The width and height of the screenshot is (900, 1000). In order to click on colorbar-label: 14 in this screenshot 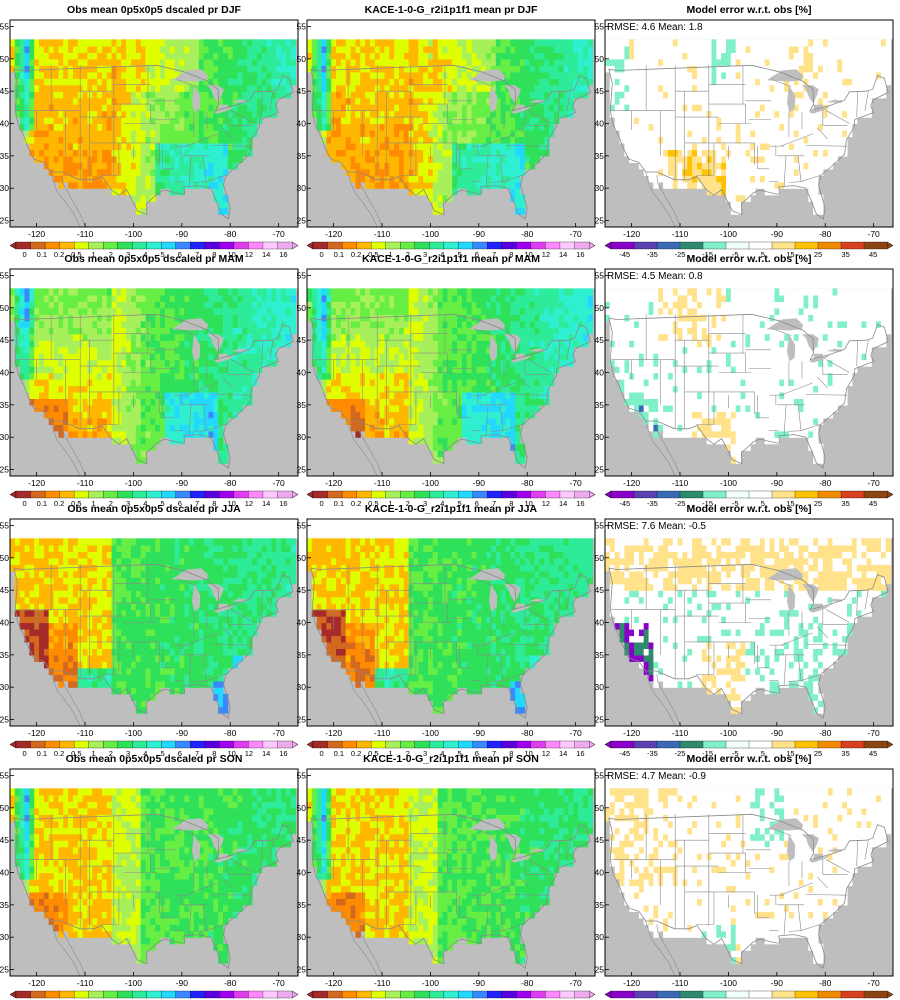, I will do `click(266, 254)`.